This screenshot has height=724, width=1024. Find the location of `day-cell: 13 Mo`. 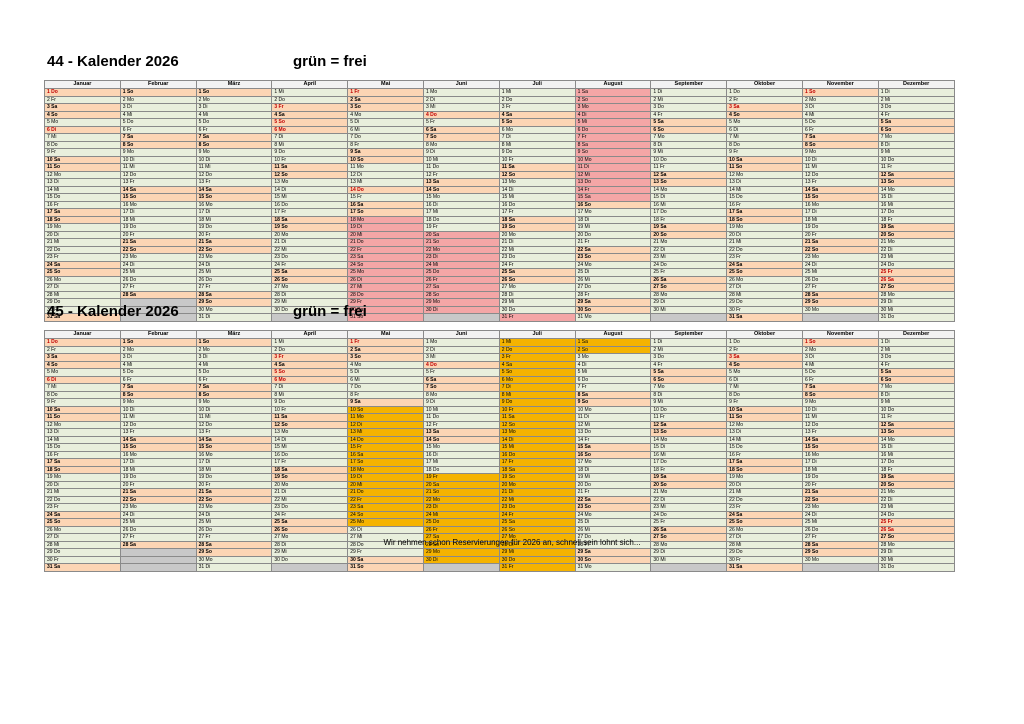

day-cell: 13 Mo is located at coordinates (310, 432).